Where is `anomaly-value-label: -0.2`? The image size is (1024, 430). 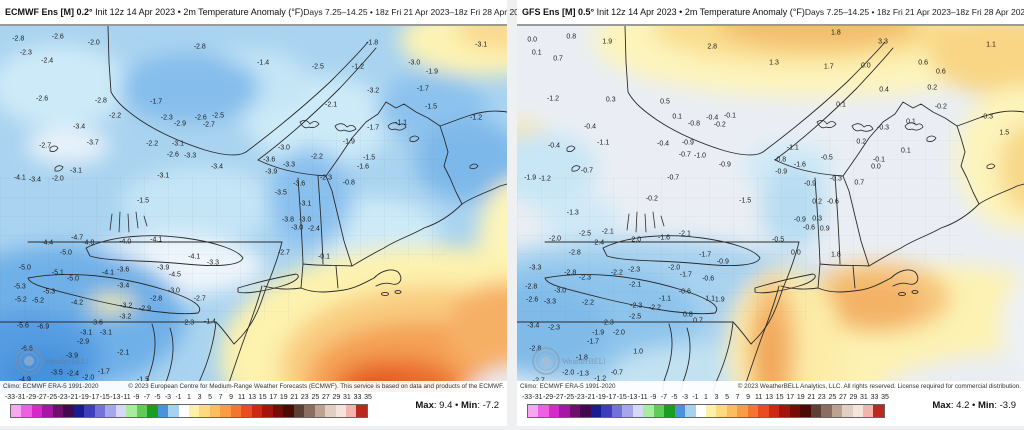
anomaly-value-label: -0.2 is located at coordinates (719, 125).